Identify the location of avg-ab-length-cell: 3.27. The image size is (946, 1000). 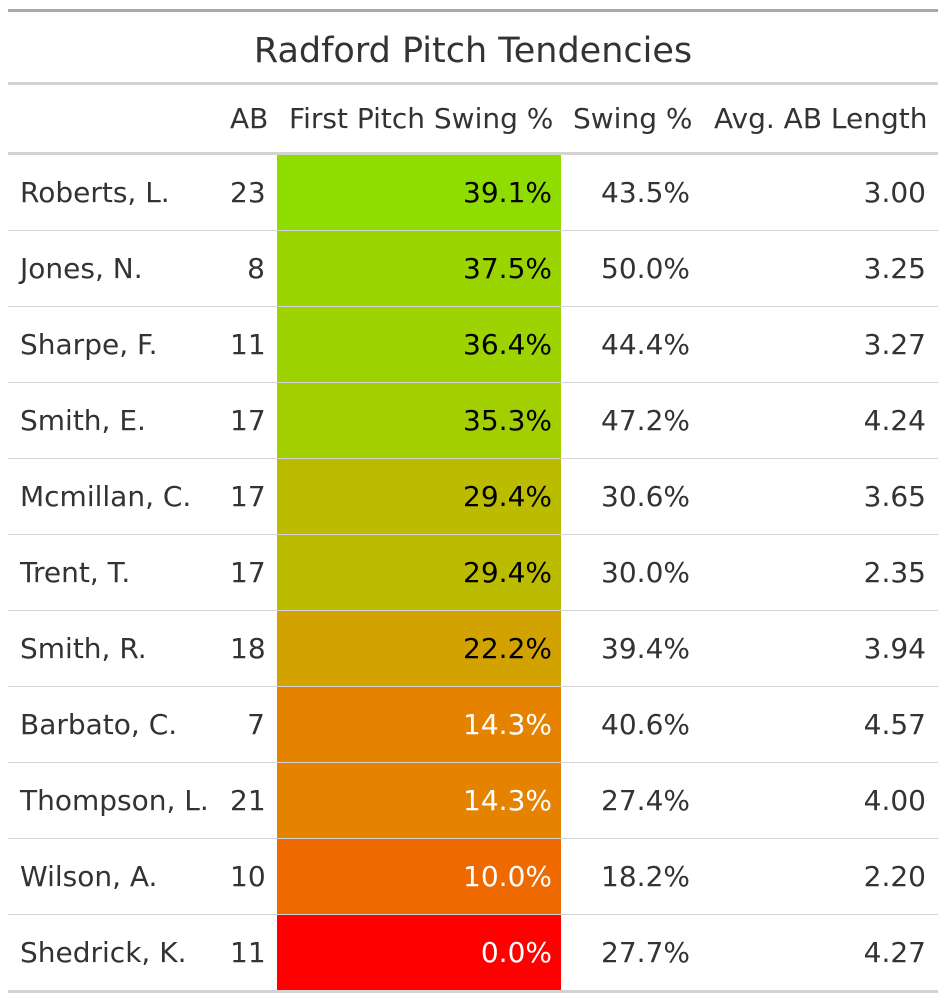
(820, 344).